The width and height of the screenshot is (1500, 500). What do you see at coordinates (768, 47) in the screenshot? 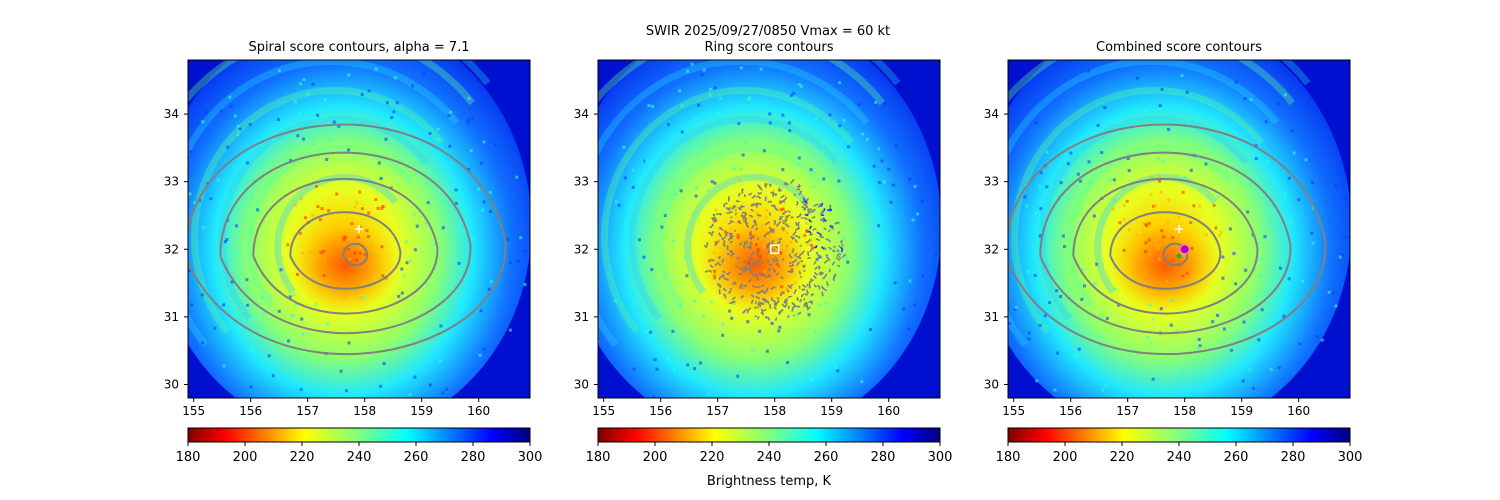
I see `panel-title: Ring score contours` at bounding box center [768, 47].